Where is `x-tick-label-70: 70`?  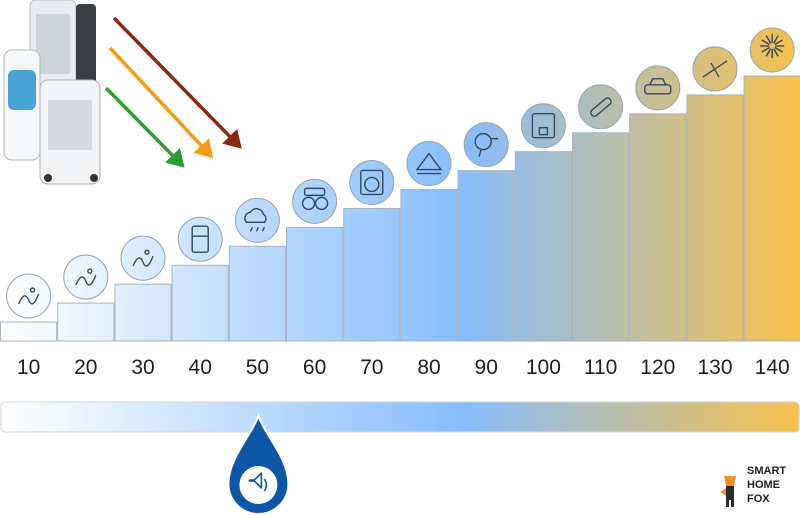 x-tick-label-70: 70 is located at coordinates (371, 367).